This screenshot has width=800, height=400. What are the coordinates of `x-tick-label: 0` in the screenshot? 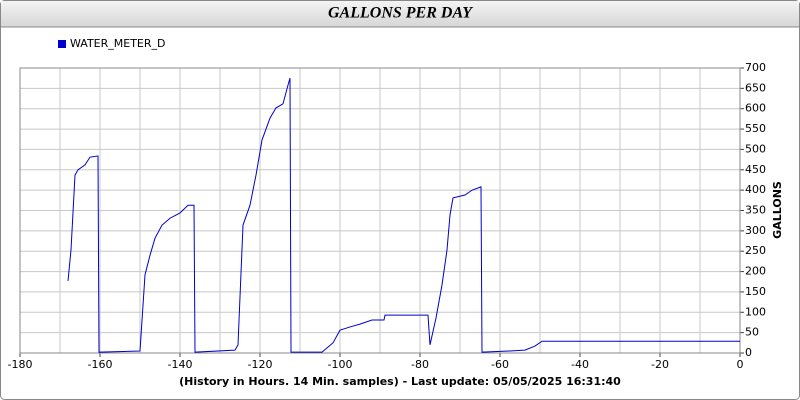 It's located at (740, 364).